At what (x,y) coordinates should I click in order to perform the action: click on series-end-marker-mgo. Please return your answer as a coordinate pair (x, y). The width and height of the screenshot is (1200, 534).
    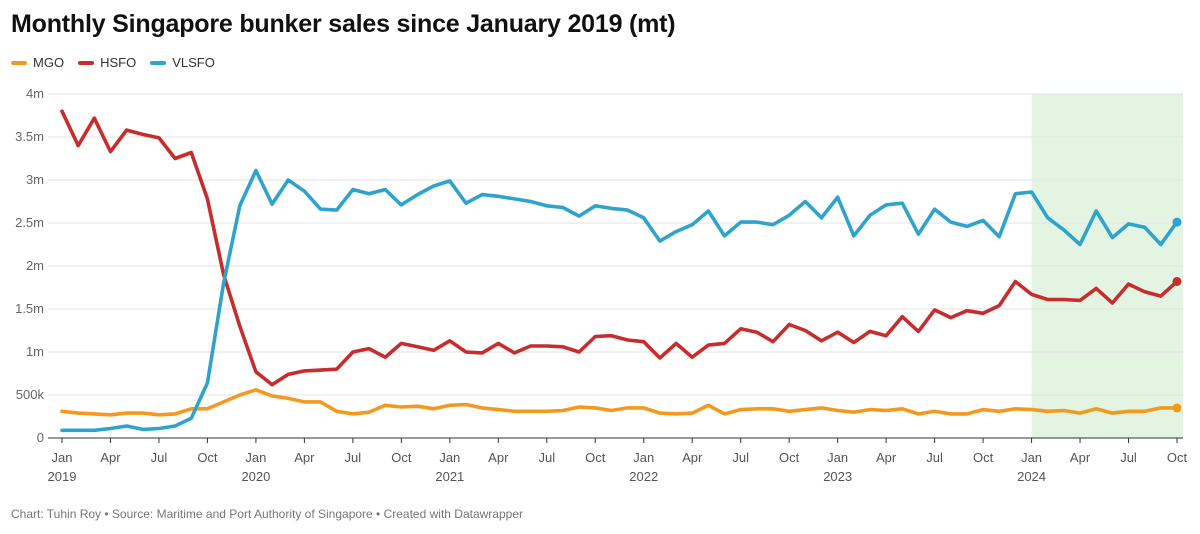
    Looking at the image, I should click on (1177, 408).